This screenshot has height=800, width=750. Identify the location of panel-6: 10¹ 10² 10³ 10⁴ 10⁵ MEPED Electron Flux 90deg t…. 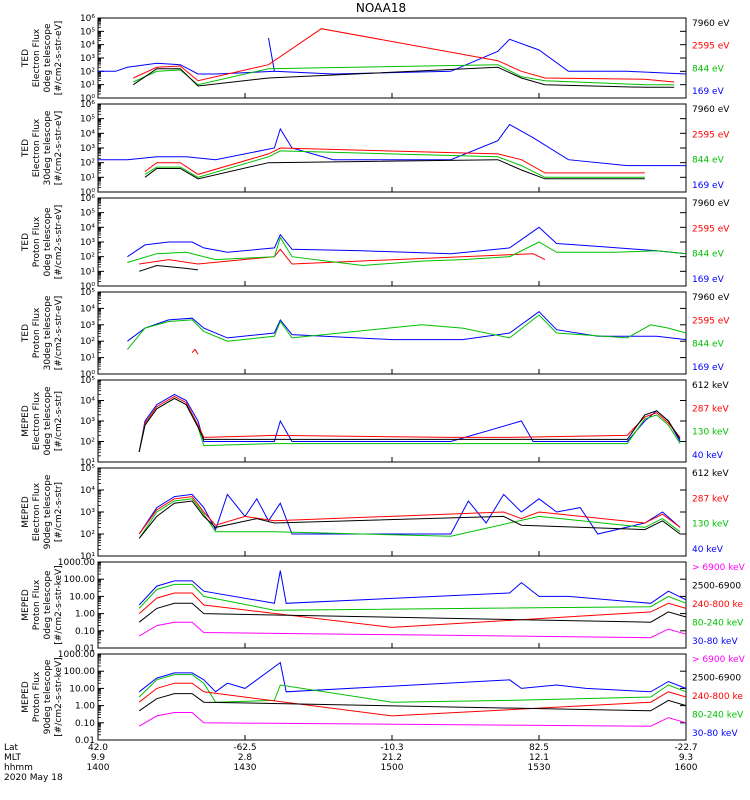
(375, 513).